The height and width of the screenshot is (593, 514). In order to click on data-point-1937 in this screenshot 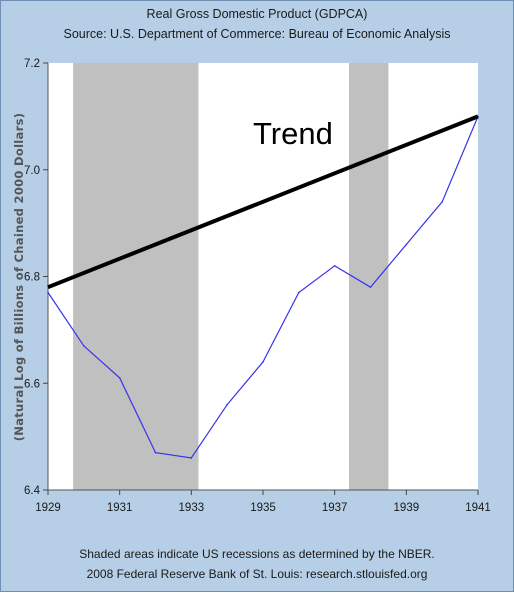, I will do `click(334, 266)`.